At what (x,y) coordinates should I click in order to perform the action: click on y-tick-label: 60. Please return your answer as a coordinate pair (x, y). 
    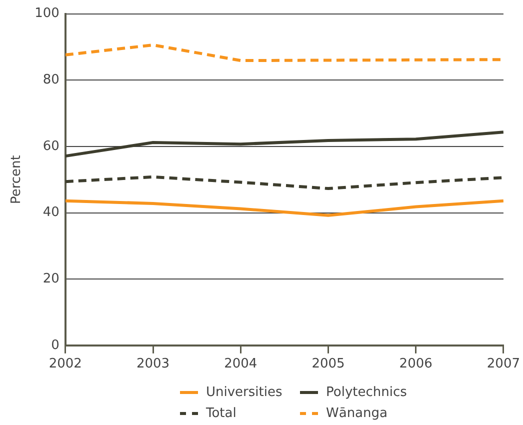
    Looking at the image, I should click on (51, 146).